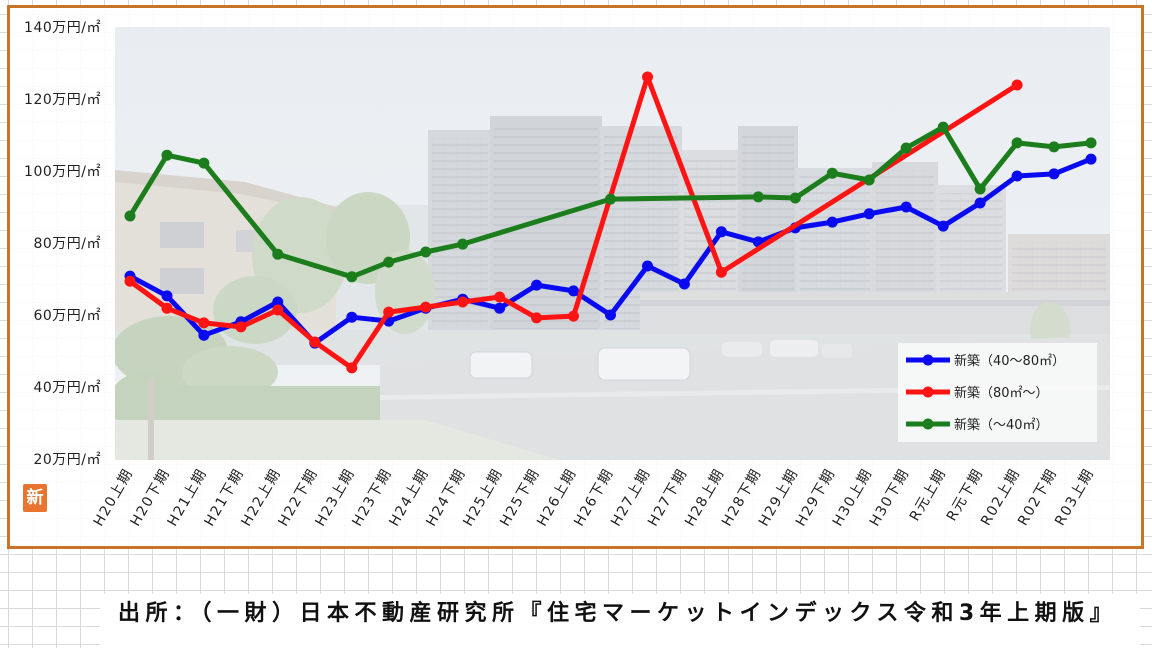 The image size is (1152, 648). I want to click on legend-label: 新築（40～80㎡）, so click(1009, 361).